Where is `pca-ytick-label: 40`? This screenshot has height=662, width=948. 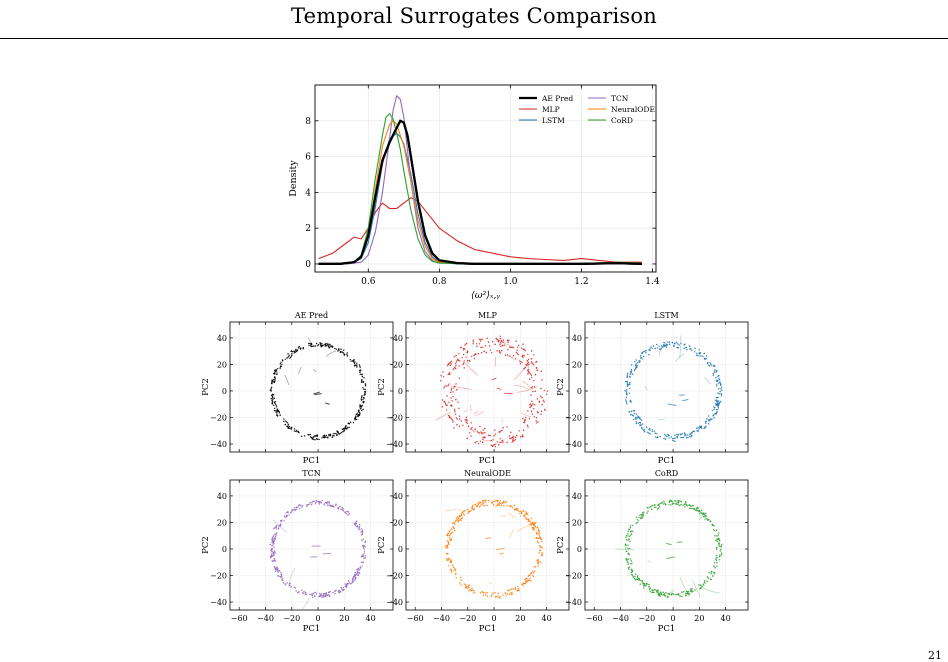 pca-ytick-label: 40 is located at coordinates (577, 496).